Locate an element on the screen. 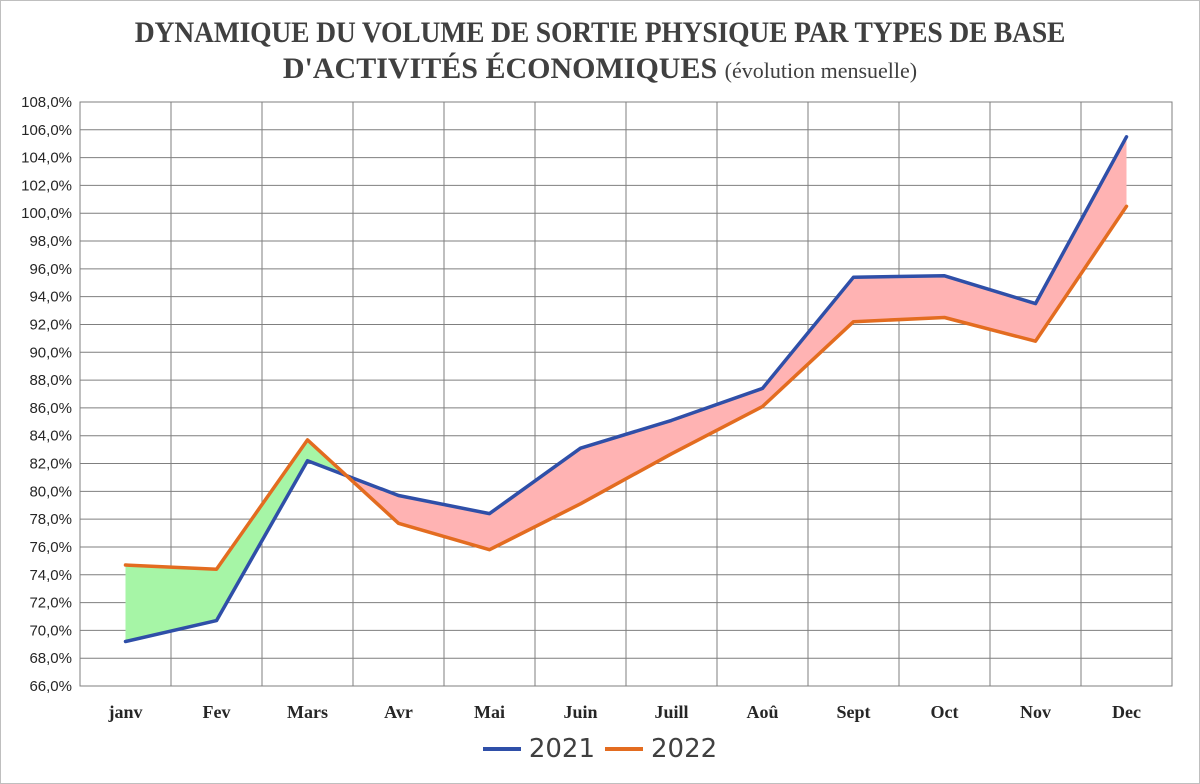 The image size is (1200, 784). x-tick-label: Fev is located at coordinates (217, 712).